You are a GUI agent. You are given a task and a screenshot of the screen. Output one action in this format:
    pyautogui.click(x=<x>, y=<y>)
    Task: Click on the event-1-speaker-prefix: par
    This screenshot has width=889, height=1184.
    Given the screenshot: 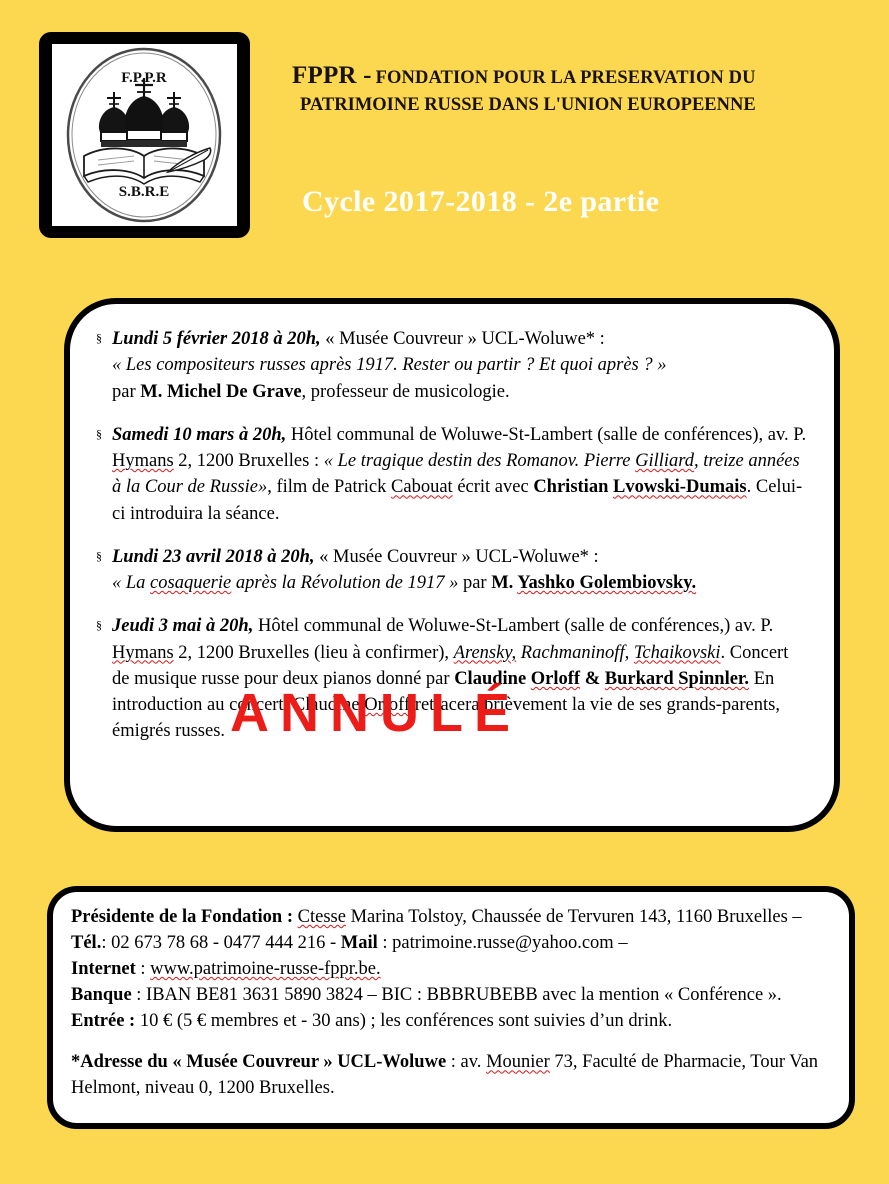 What is the action you would take?
    pyautogui.click(x=126, y=391)
    